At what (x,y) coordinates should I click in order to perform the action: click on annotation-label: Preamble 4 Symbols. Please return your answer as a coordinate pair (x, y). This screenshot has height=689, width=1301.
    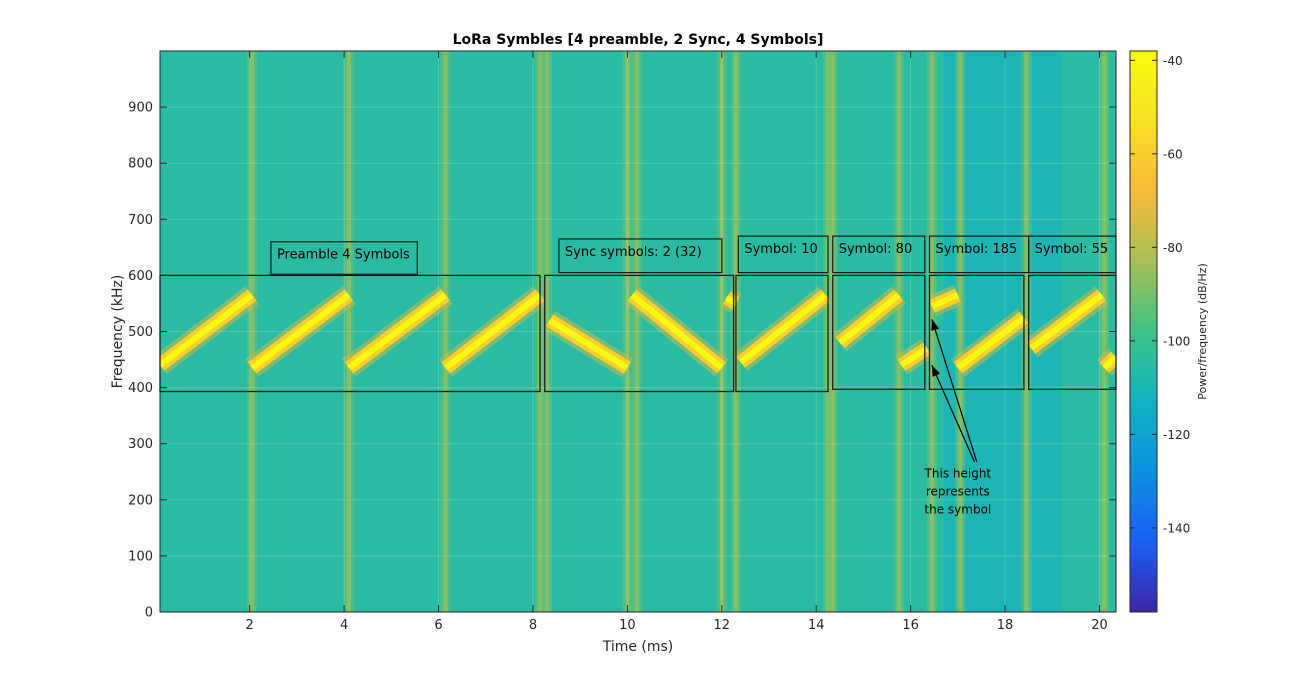
    Looking at the image, I should click on (343, 255).